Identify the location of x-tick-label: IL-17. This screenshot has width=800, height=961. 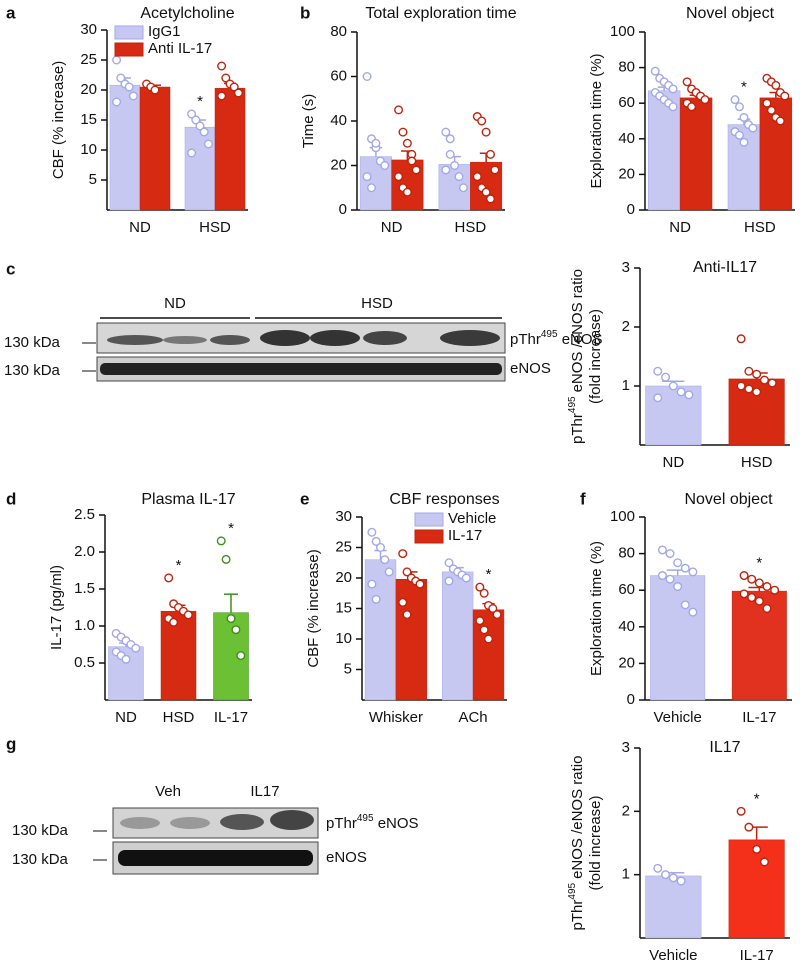
(759, 717).